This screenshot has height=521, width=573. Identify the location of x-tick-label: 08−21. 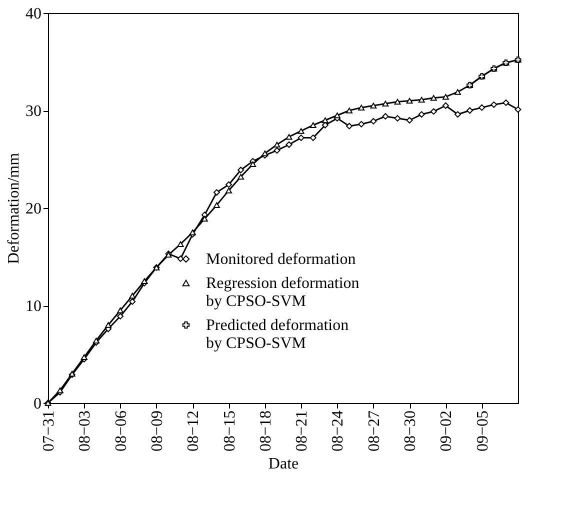
(302, 431).